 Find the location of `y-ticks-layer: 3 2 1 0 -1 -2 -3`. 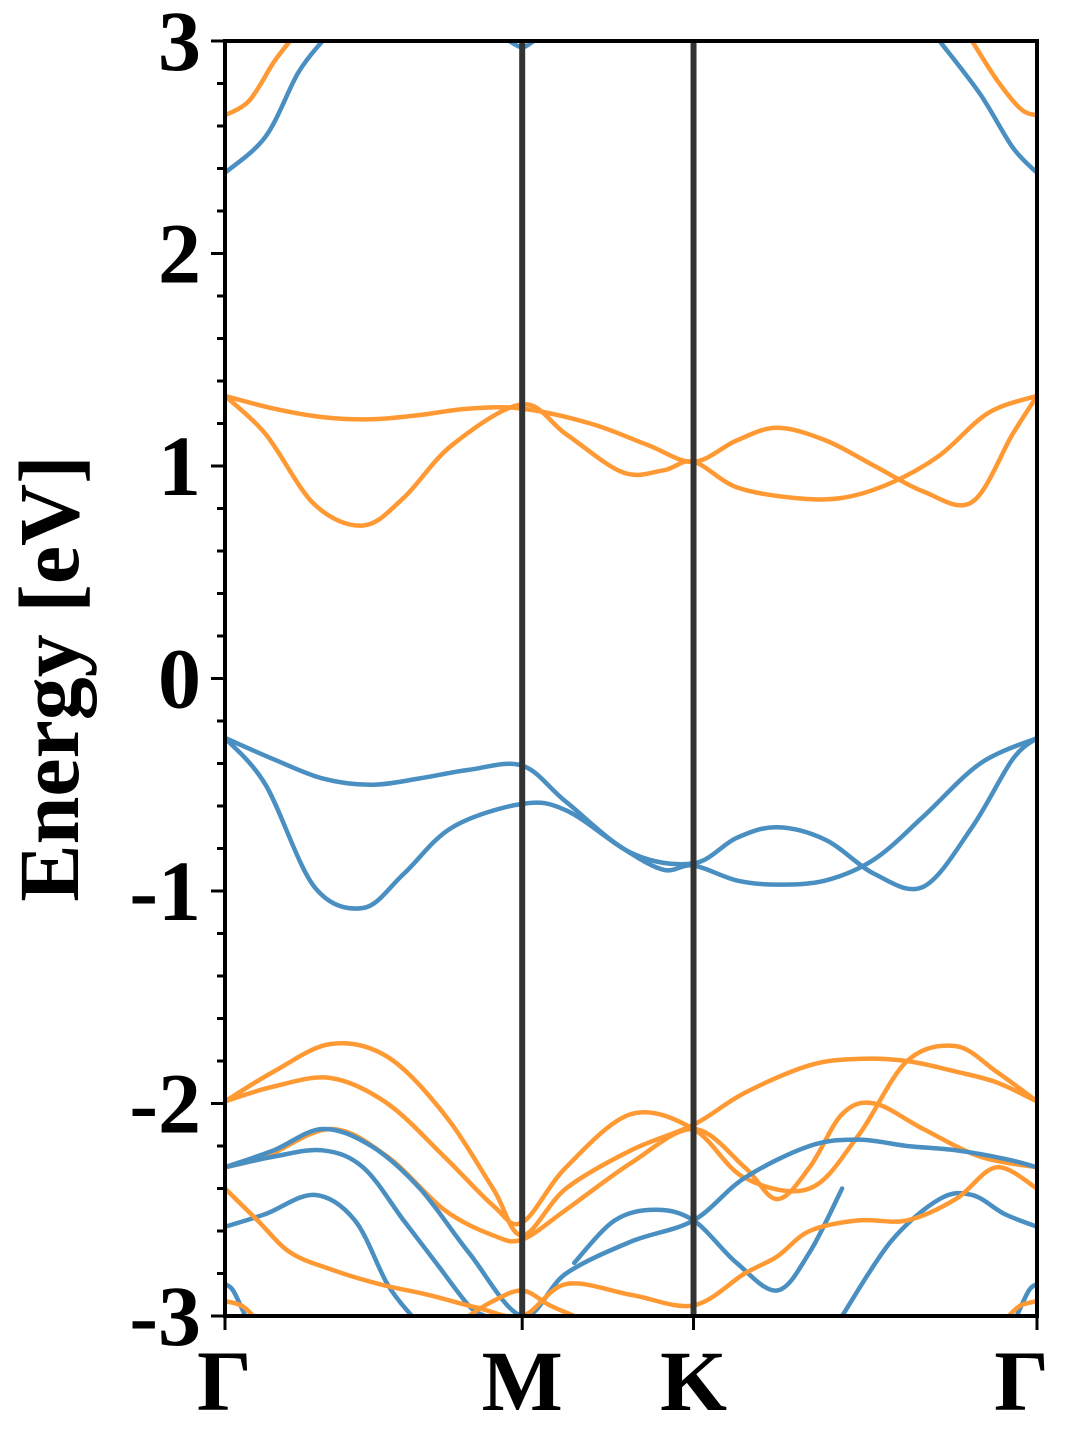

y-ticks-layer: 3 2 1 0 -1 -2 -3 is located at coordinates (177, 682).